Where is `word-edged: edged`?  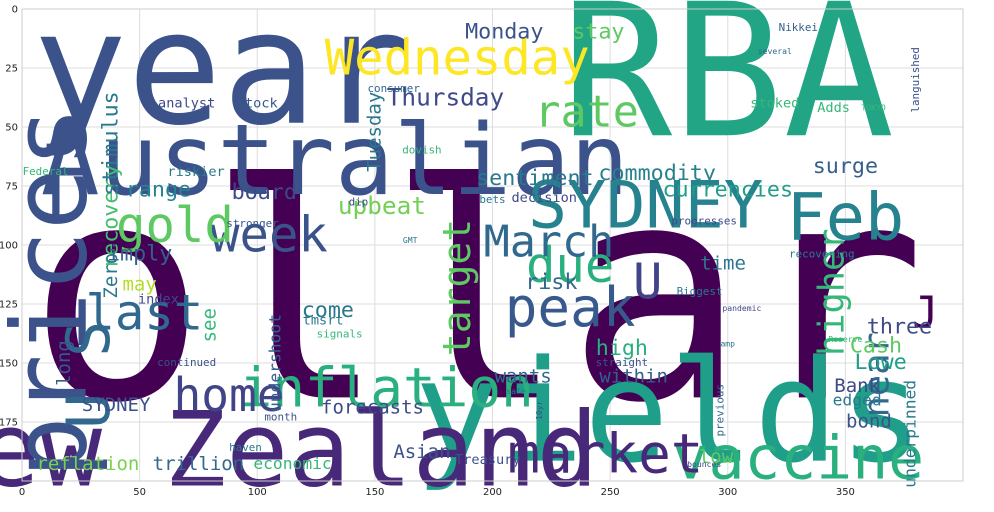
word-edged: edged is located at coordinates (857, 399).